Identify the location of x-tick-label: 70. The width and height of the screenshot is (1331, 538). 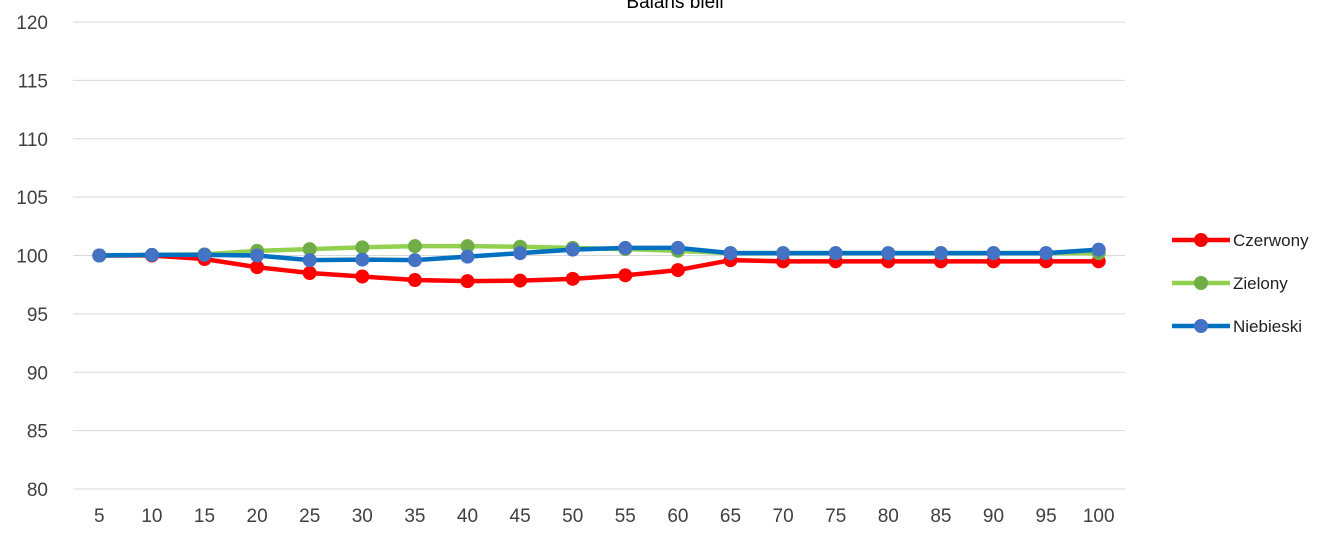
(783, 516).